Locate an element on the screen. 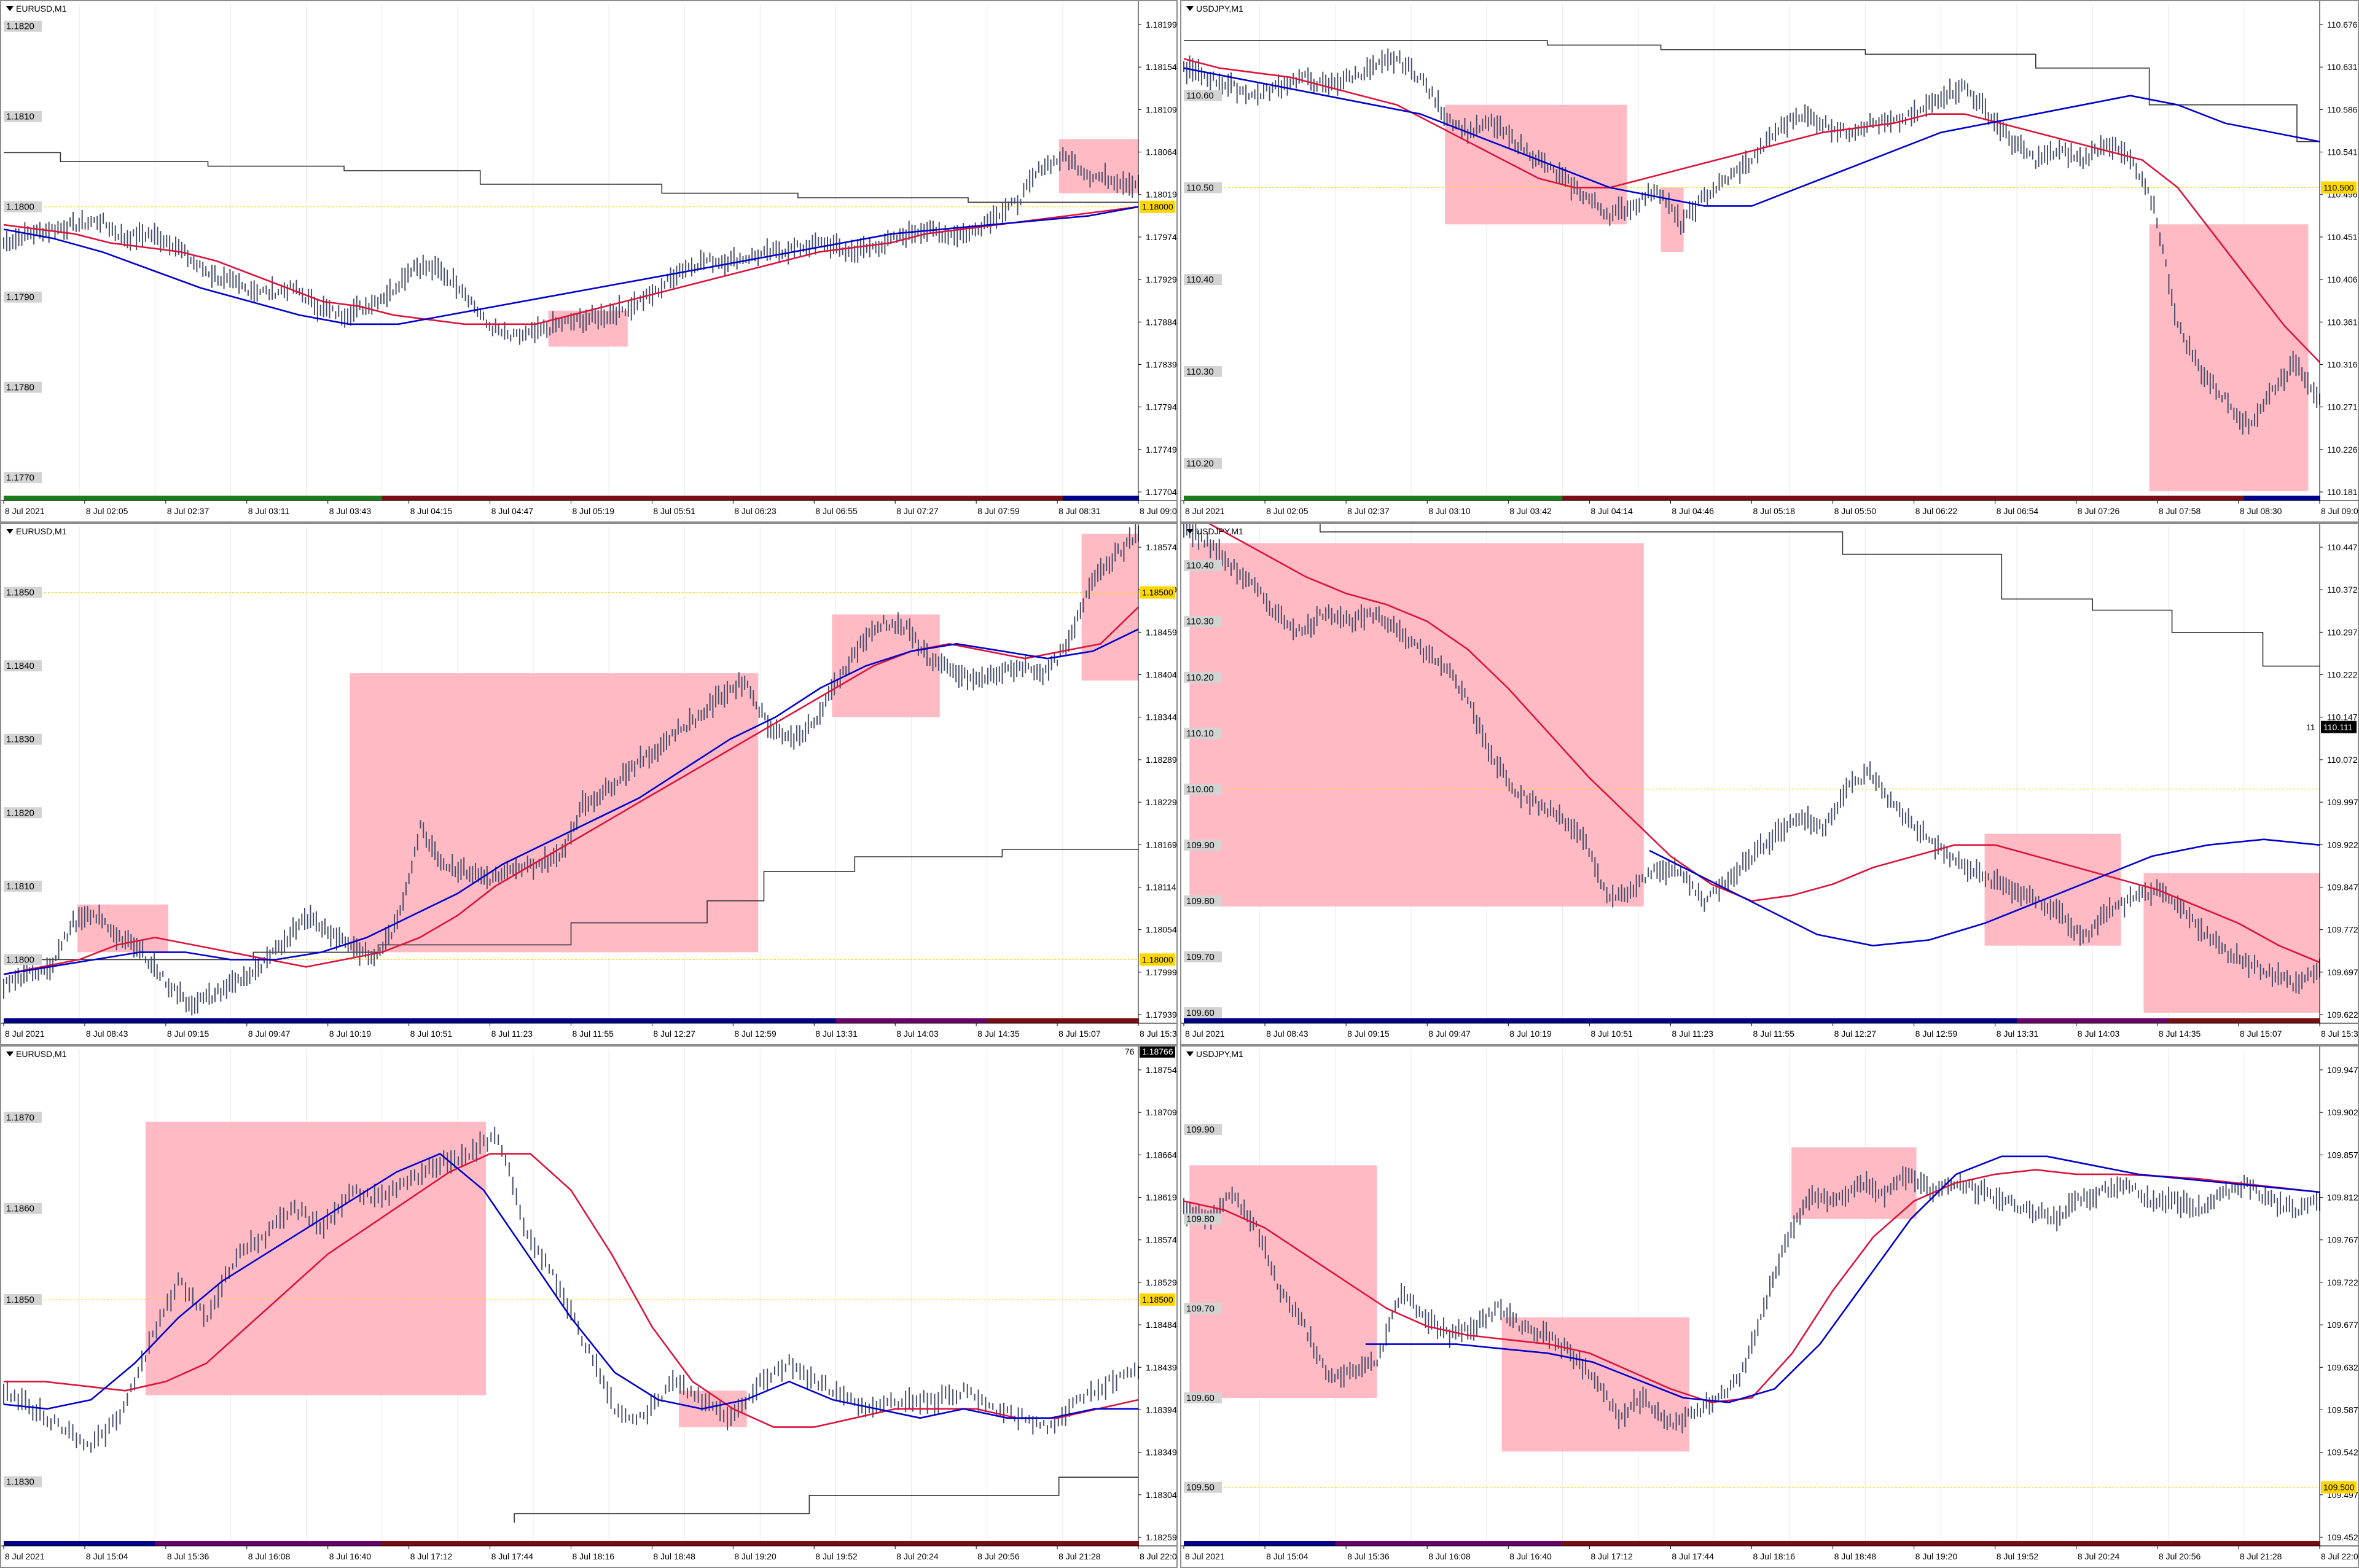 This screenshot has height=1568, width=2359. time-axis-label: 8 Jul 06:54 is located at coordinates (2018, 511).